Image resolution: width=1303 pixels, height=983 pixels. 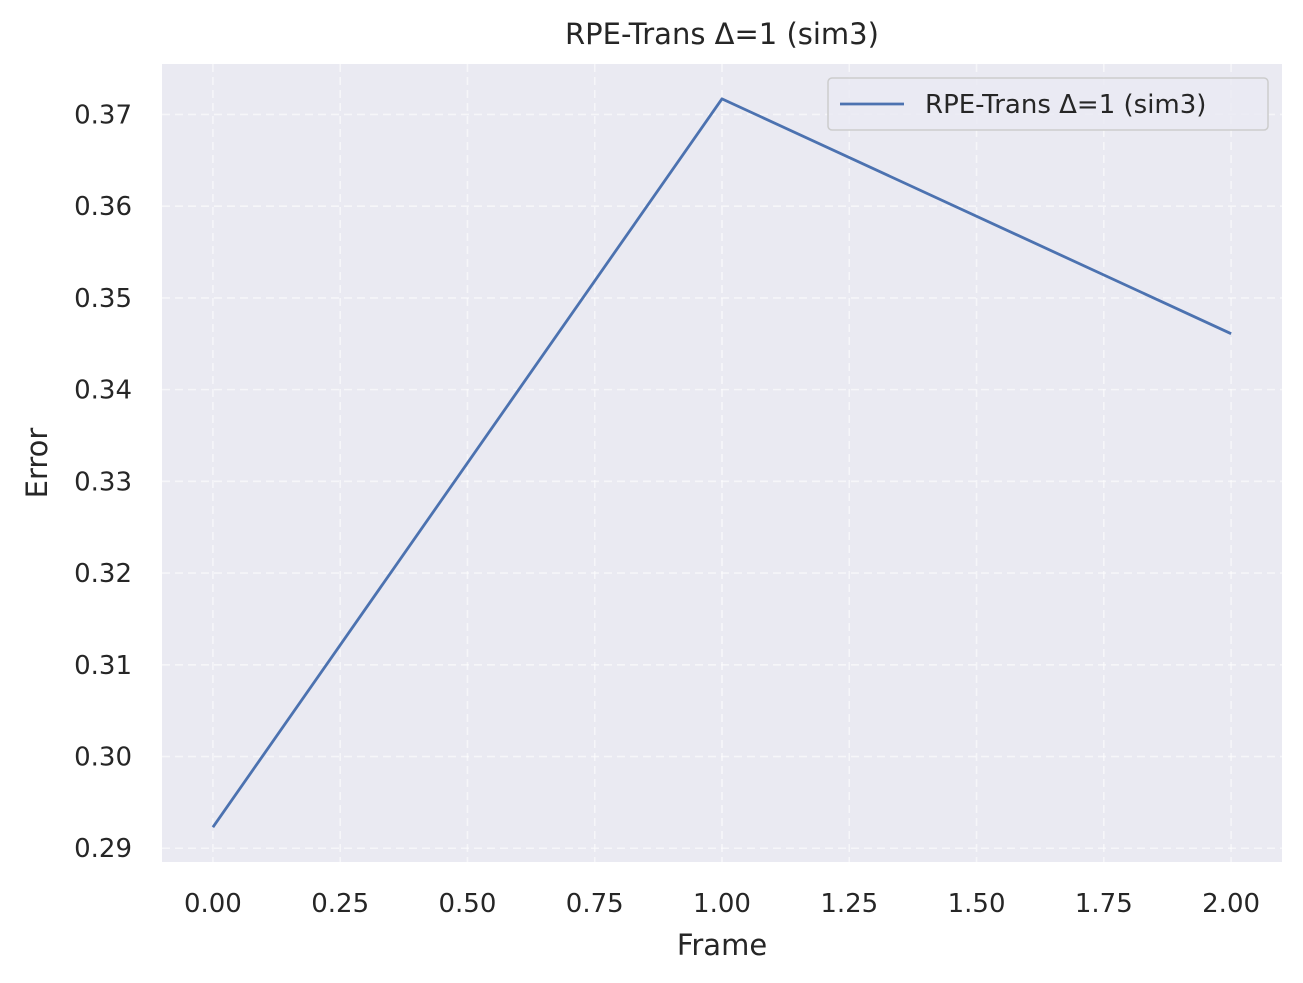 What do you see at coordinates (103, 299) in the screenshot?
I see `y-tick-label: 0.35` at bounding box center [103, 299].